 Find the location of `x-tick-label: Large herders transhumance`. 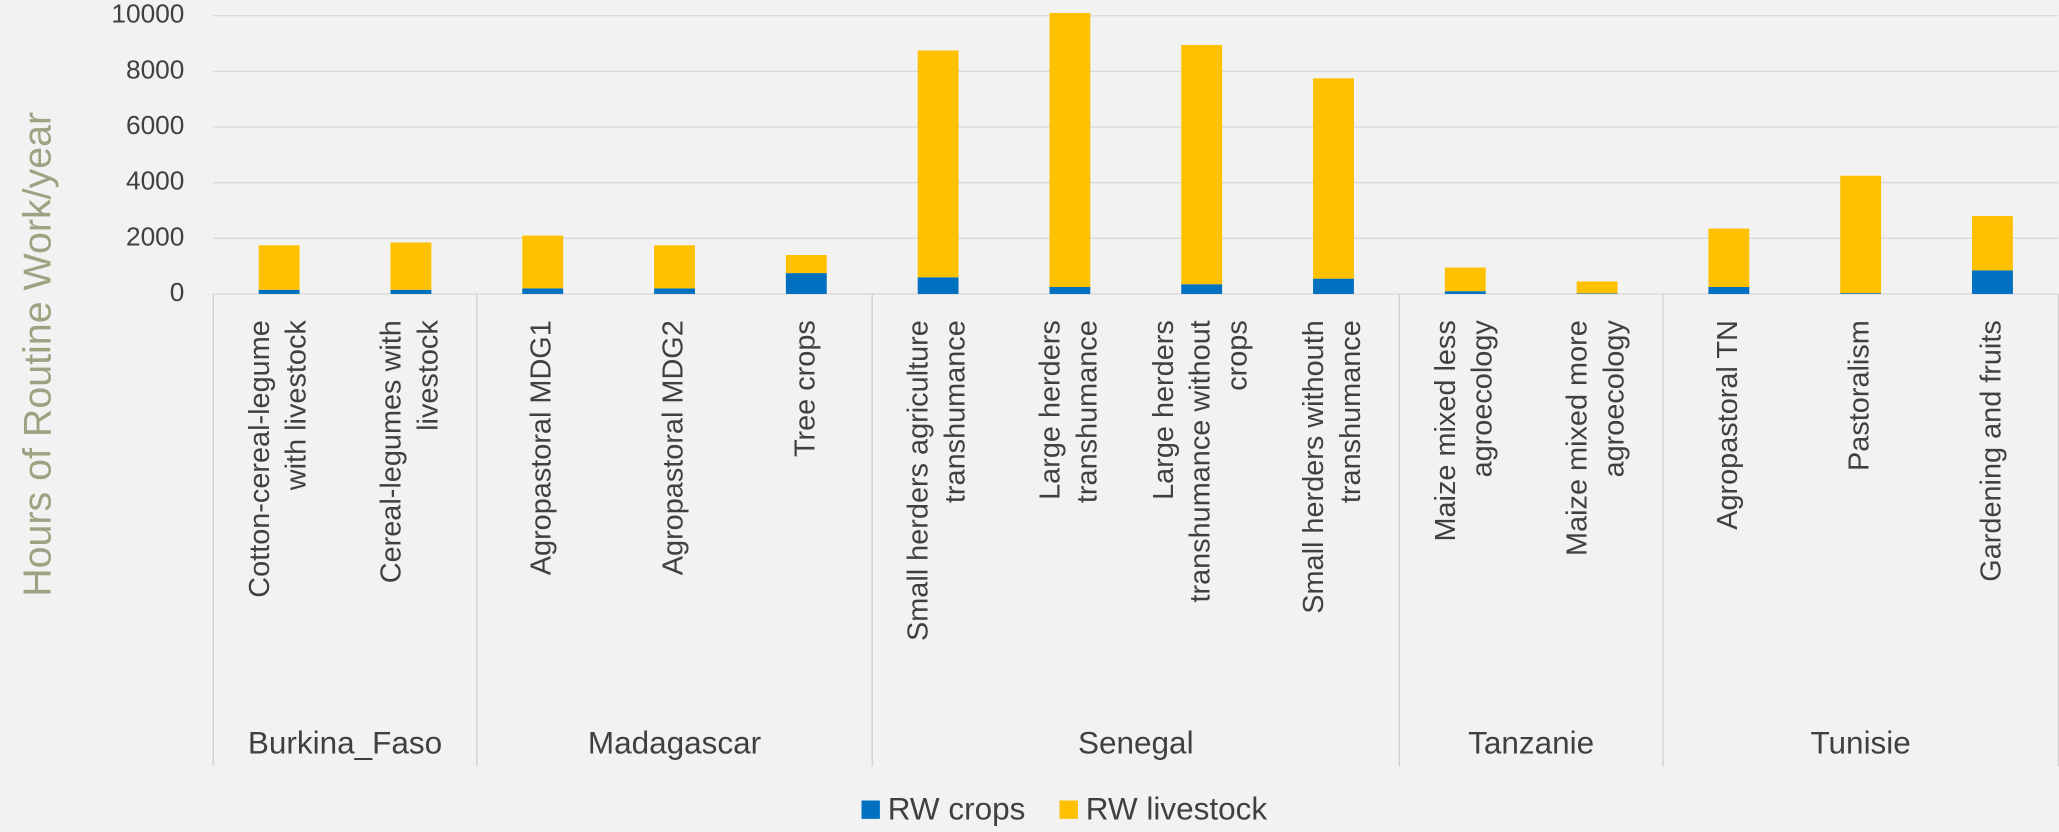

x-tick-label: Large herders transhumance is located at coordinates (1068, 411).